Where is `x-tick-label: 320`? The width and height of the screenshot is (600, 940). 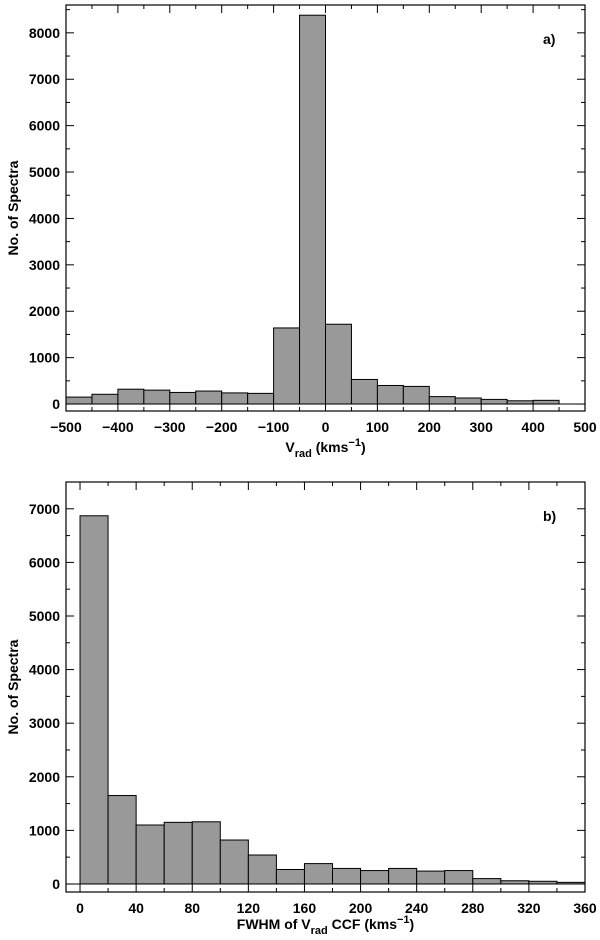 x-tick-label: 320 is located at coordinates (529, 908).